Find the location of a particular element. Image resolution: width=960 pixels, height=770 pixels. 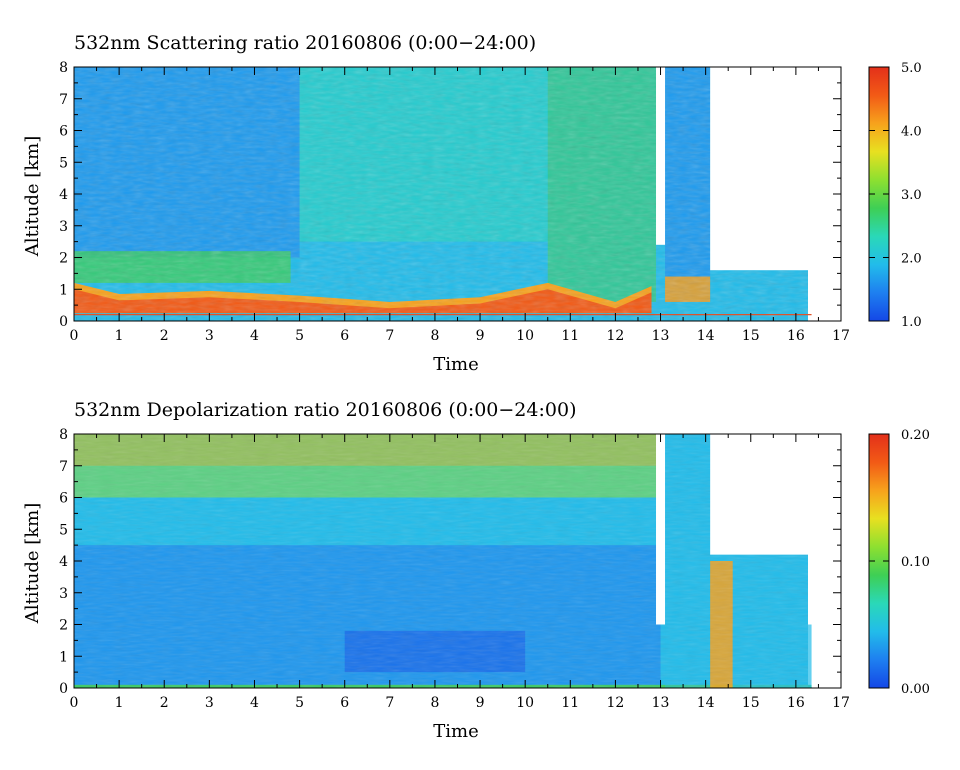

colorbar-tick-label: 0.10 is located at coordinates (915, 562).